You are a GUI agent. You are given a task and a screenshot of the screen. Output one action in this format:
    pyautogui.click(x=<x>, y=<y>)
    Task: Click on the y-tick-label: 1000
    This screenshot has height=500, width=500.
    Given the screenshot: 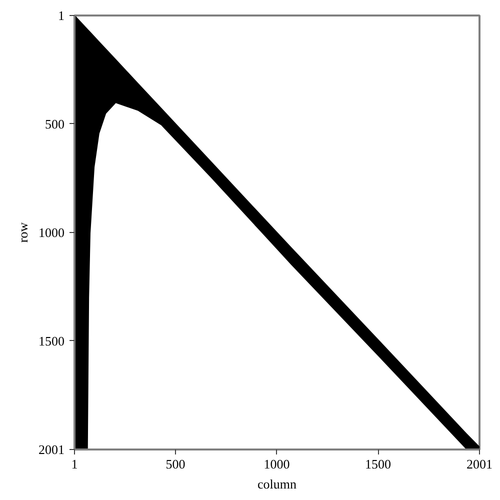 What is the action you would take?
    pyautogui.click(x=51, y=232)
    